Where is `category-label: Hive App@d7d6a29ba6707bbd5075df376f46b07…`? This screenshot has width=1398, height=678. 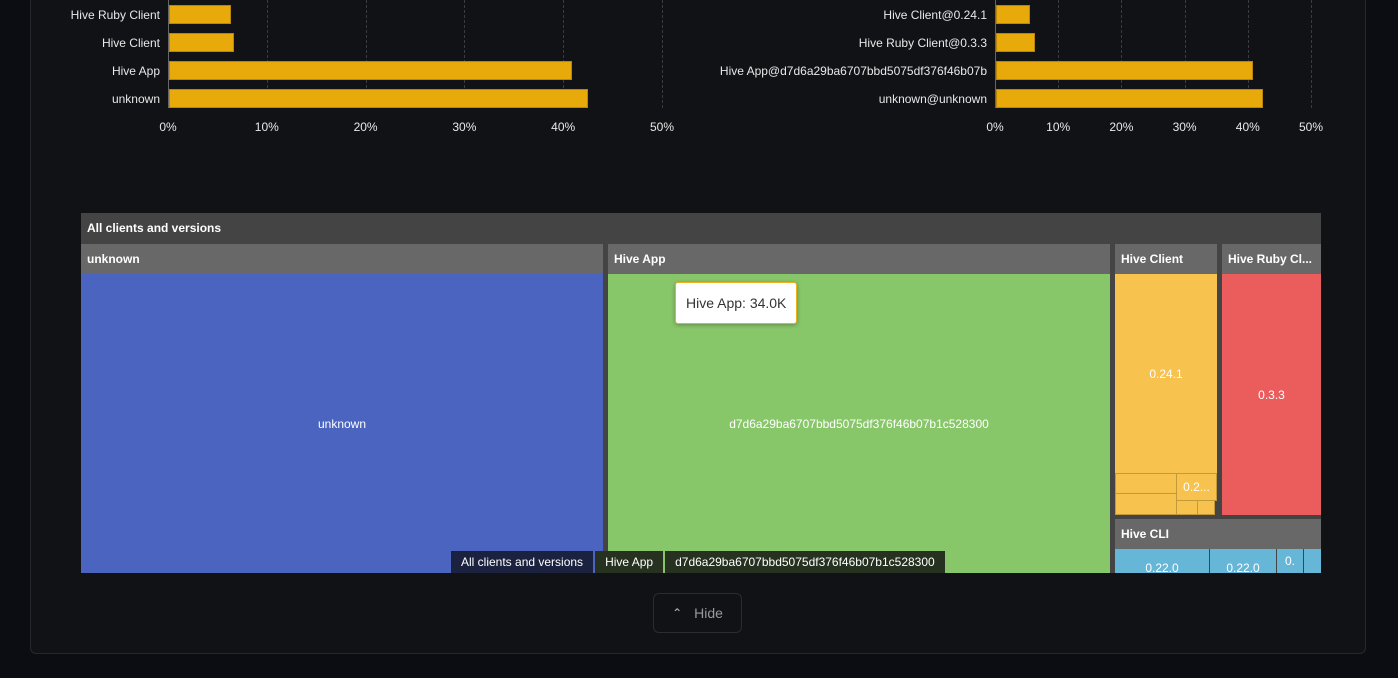 category-label: Hive App@d7d6a29ba6707bbd5075df376f46b07… is located at coordinates (853, 71).